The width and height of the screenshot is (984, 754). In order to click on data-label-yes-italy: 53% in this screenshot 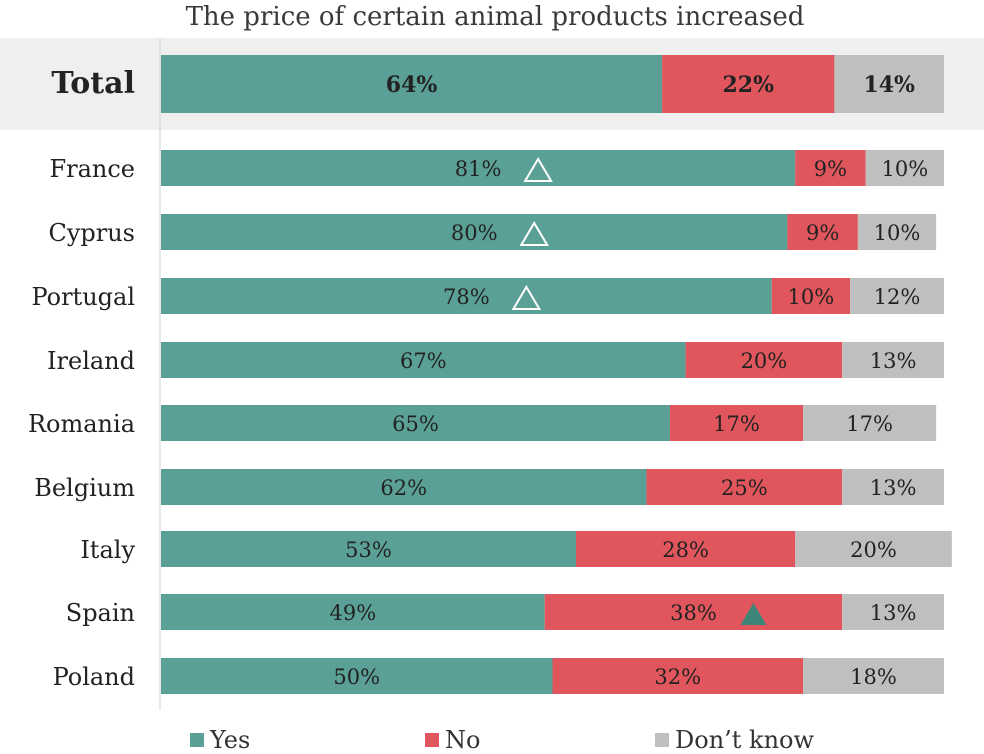, I will do `click(368, 550)`.